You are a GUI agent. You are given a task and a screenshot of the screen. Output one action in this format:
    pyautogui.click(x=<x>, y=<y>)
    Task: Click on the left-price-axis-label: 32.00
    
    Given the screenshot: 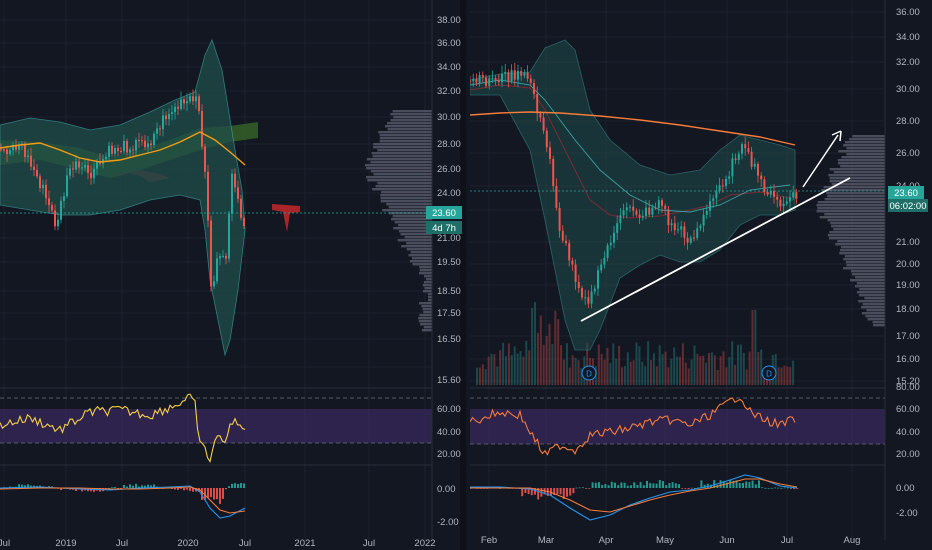 What is the action you would take?
    pyautogui.click(x=449, y=91)
    